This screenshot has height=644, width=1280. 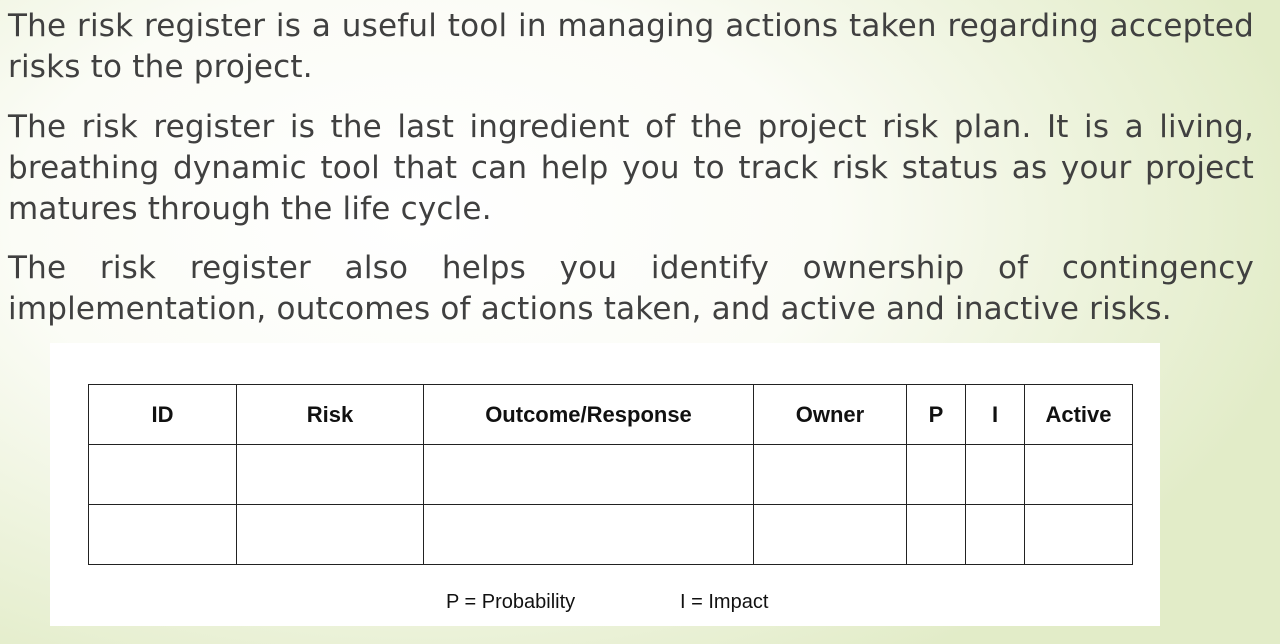 What do you see at coordinates (330, 414) in the screenshot?
I see `header-risk: Risk` at bounding box center [330, 414].